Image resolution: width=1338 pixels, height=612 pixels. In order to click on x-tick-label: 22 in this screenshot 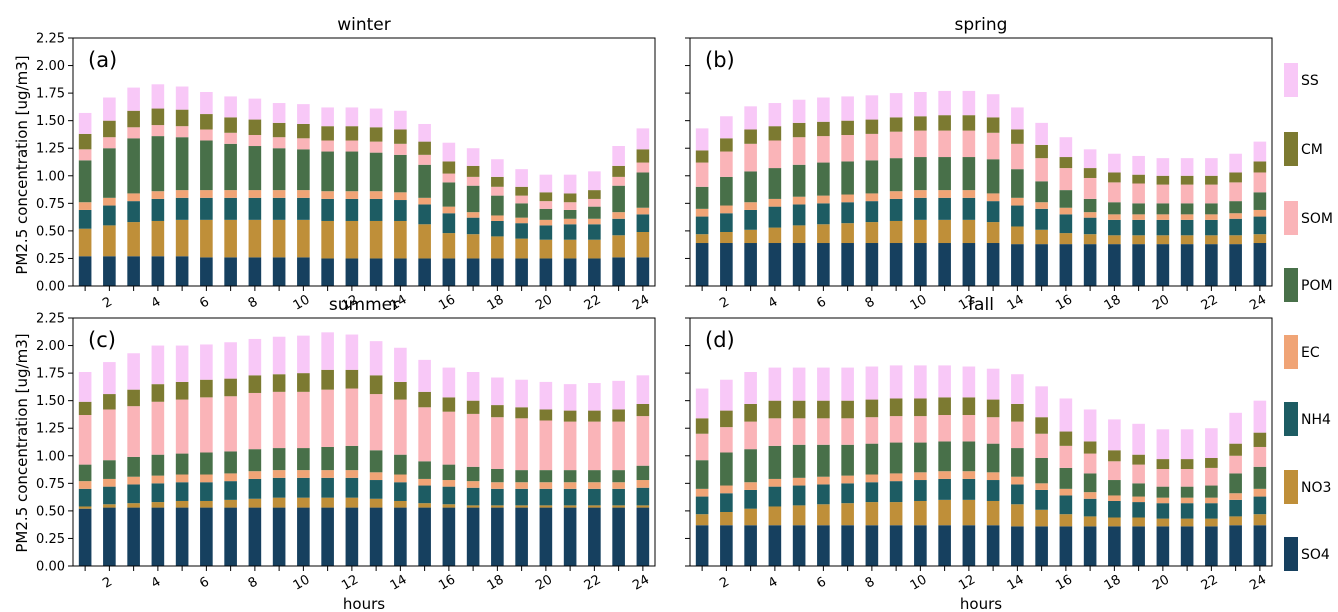, I will do `click(593, 582)`.